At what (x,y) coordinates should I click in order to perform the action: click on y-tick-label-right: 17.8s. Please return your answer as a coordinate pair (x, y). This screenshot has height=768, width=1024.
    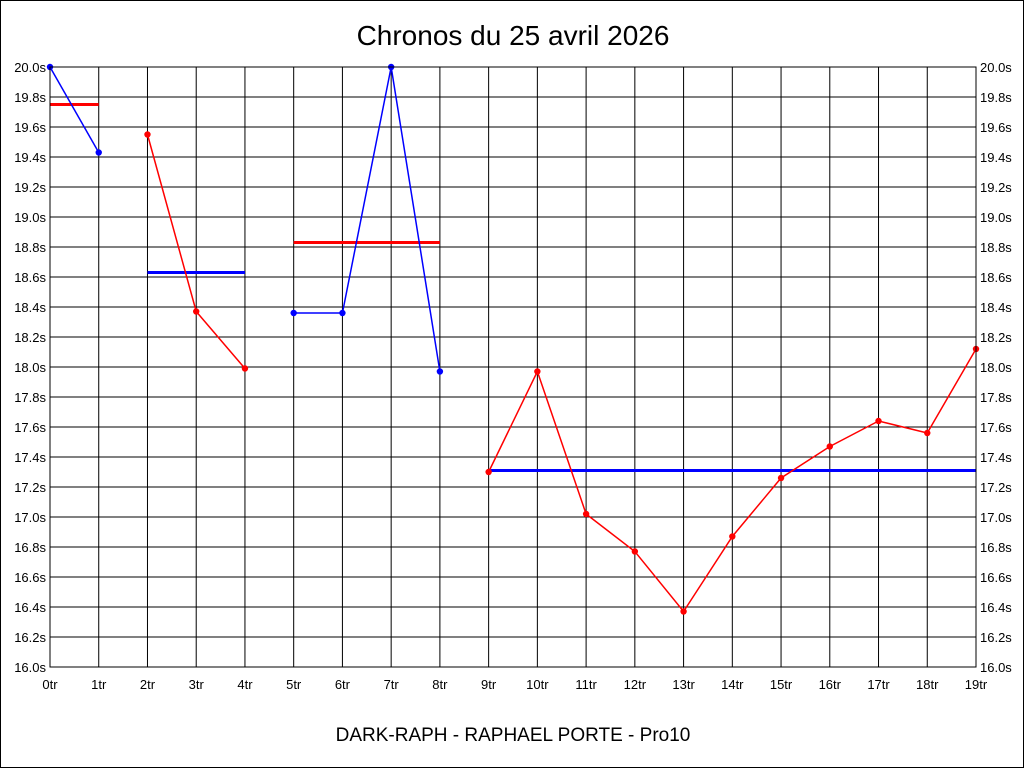
    Looking at the image, I should click on (996, 397).